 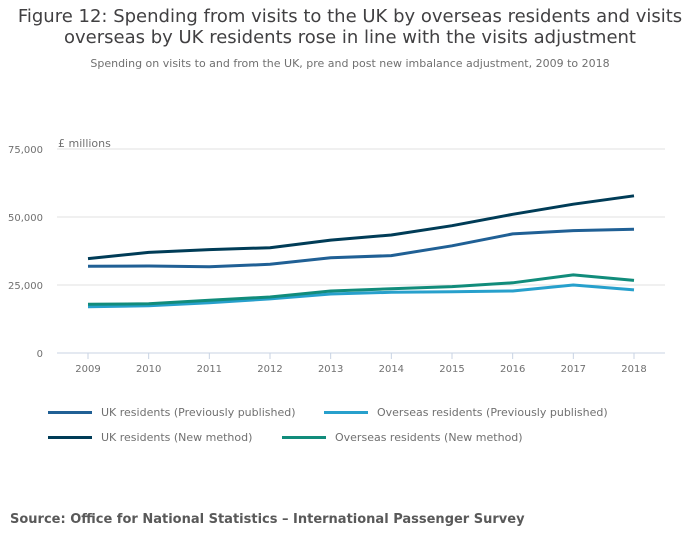 I want to click on x-tick-label: 2009, so click(x=87, y=369).